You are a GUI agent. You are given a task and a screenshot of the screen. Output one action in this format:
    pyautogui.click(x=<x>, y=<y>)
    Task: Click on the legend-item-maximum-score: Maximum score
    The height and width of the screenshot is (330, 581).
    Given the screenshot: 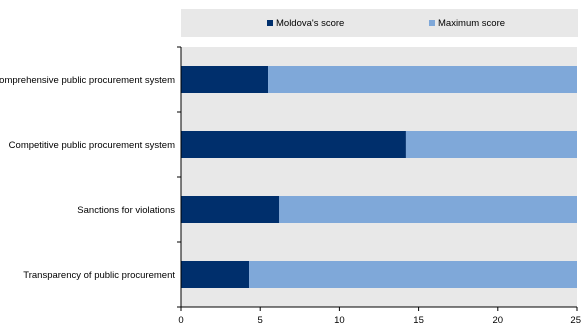 What is the action you would take?
    pyautogui.click(x=467, y=23)
    